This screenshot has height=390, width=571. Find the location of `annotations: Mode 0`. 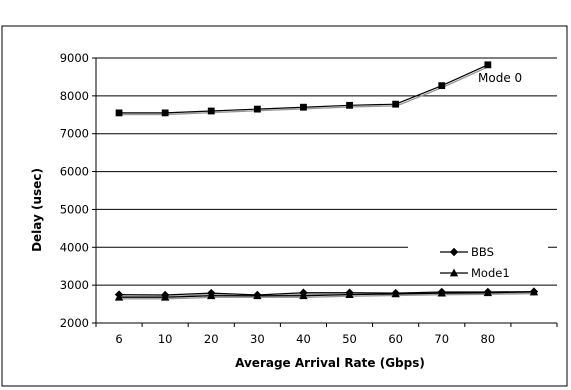

annotations: Mode 0 is located at coordinates (500, 78).